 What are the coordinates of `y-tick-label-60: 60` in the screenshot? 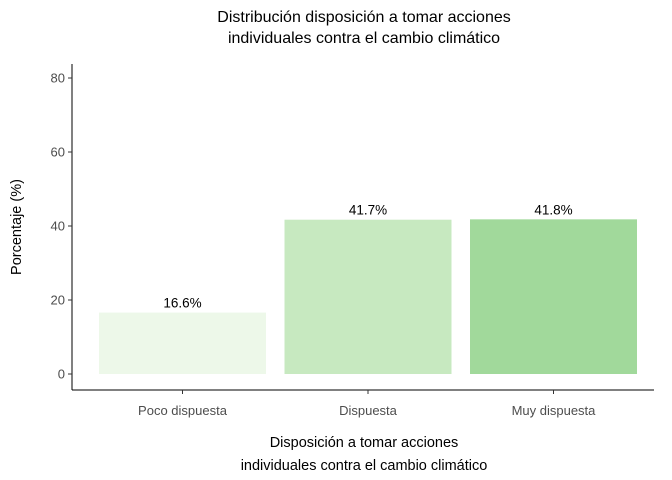 It's located at (58, 152).